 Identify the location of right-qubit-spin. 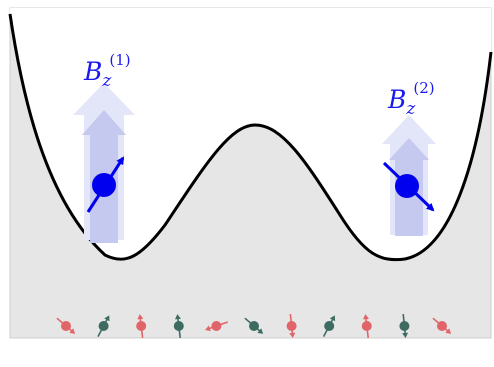
(408, 186).